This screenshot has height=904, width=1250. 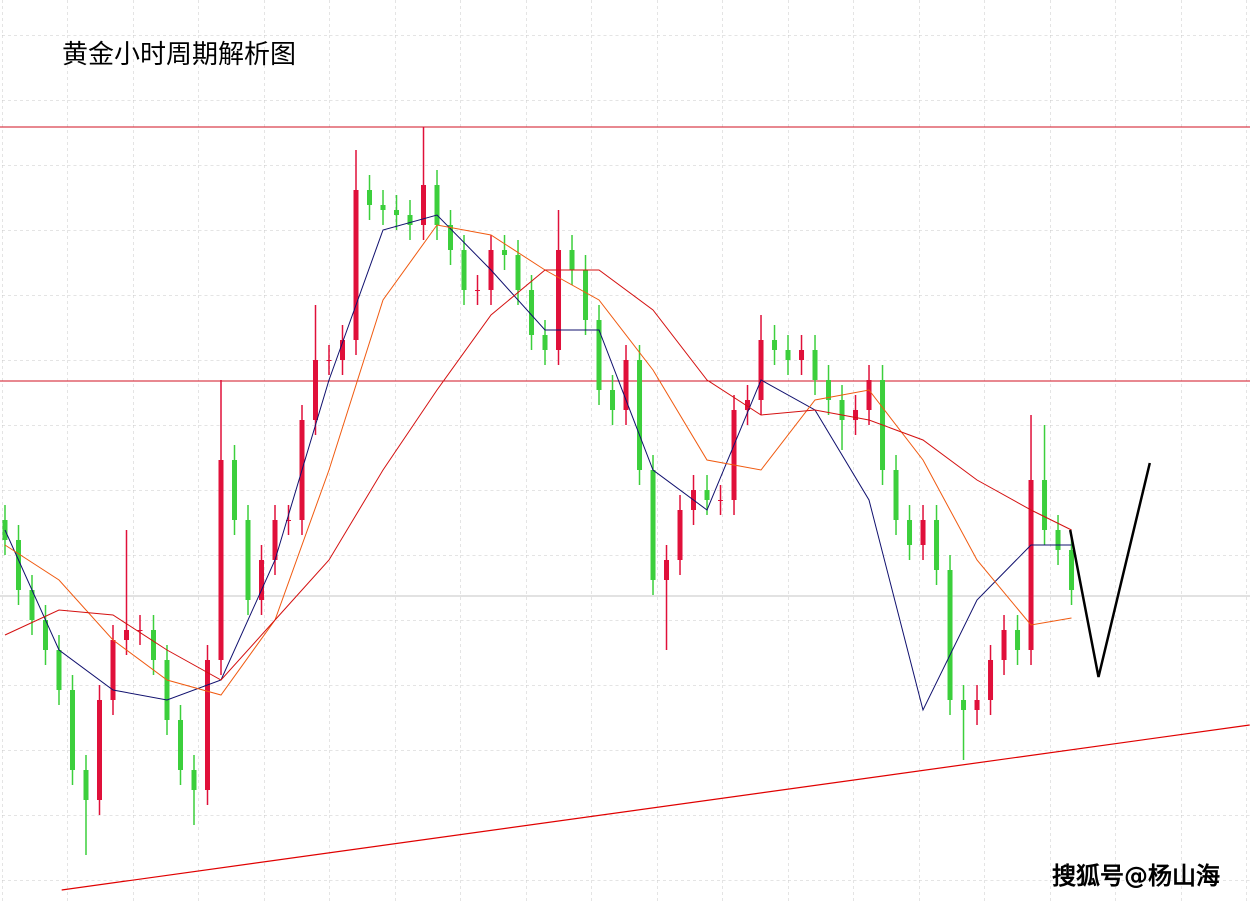 I want to click on watermark: 搜狐号@杨山海, so click(x=1136, y=876).